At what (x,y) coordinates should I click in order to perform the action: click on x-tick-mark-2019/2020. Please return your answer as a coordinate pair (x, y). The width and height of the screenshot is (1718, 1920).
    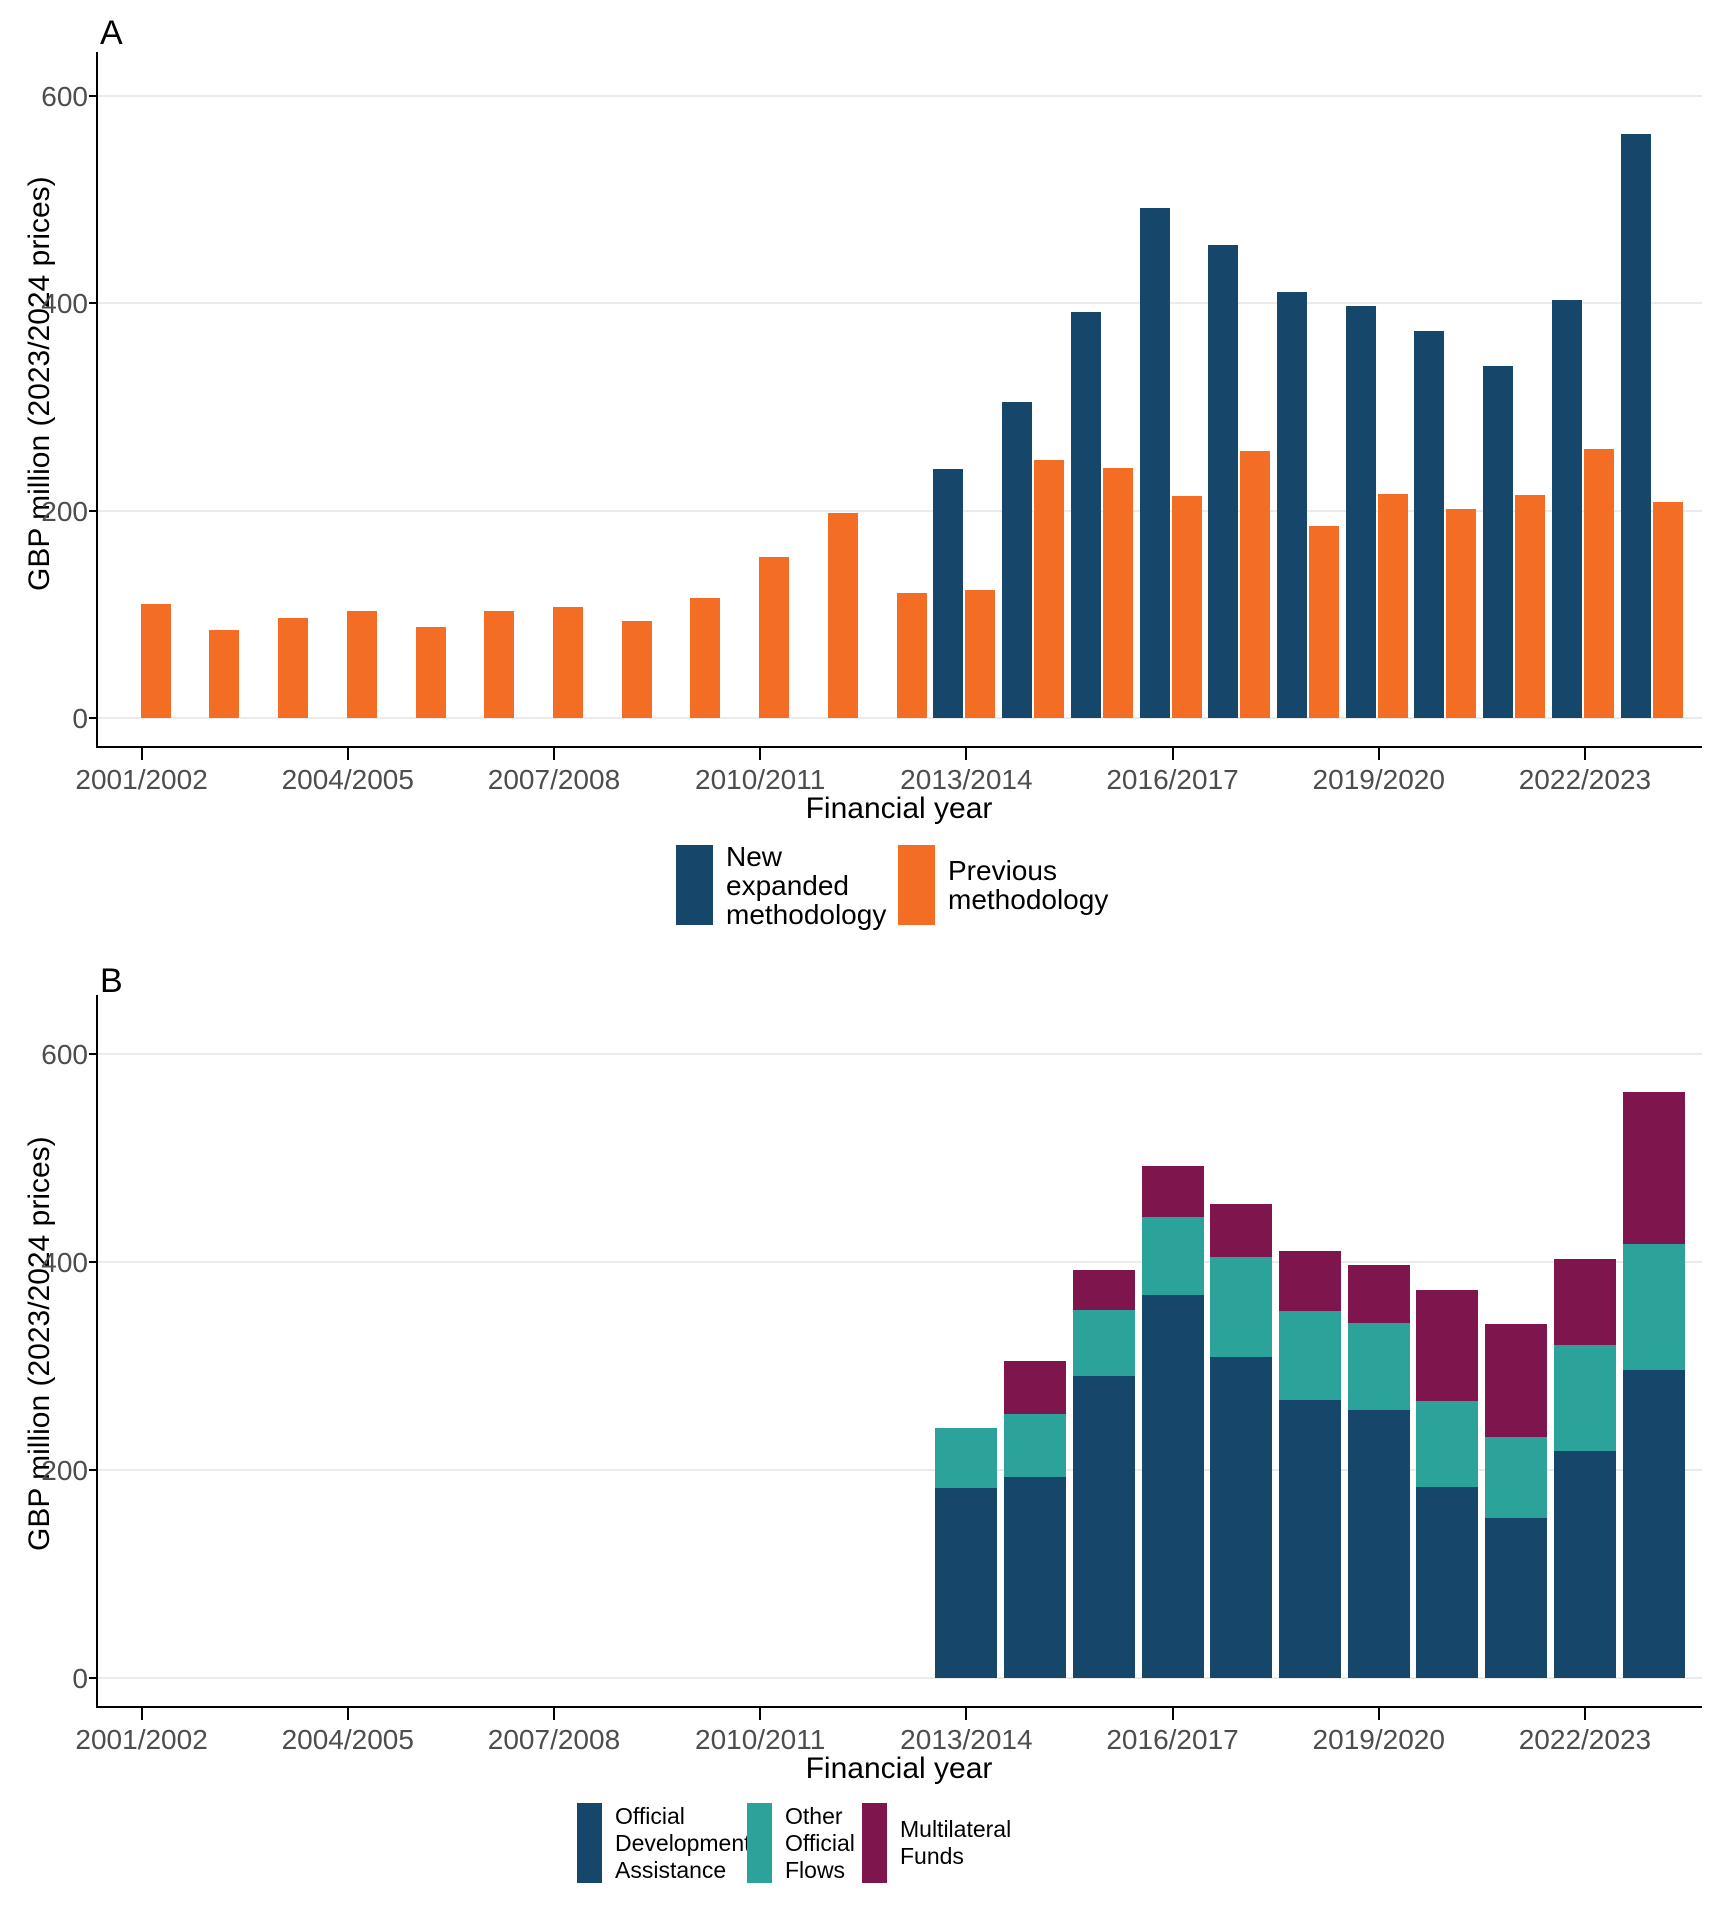
    Looking at the image, I should click on (1378, 754).